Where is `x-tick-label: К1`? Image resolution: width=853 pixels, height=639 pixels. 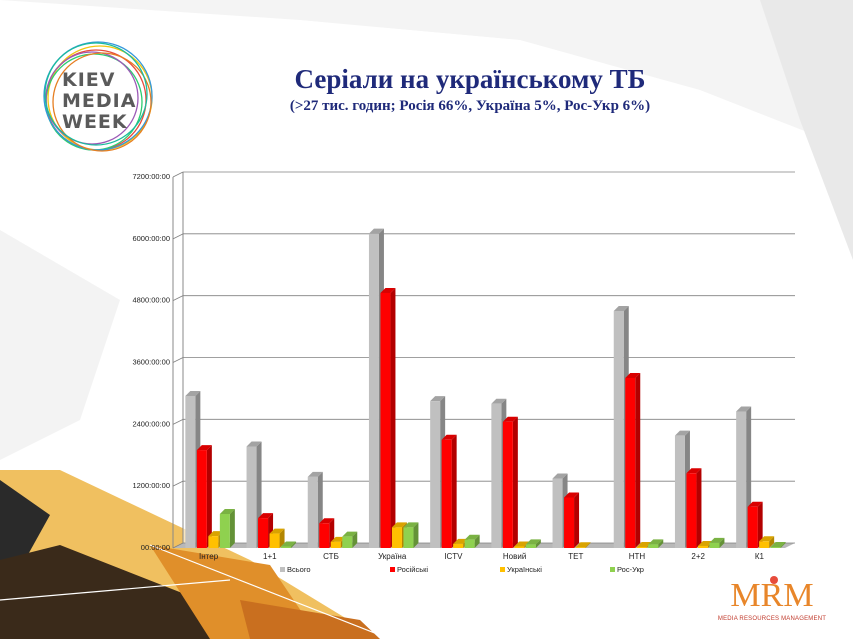 x-tick-label: К1 is located at coordinates (760, 556).